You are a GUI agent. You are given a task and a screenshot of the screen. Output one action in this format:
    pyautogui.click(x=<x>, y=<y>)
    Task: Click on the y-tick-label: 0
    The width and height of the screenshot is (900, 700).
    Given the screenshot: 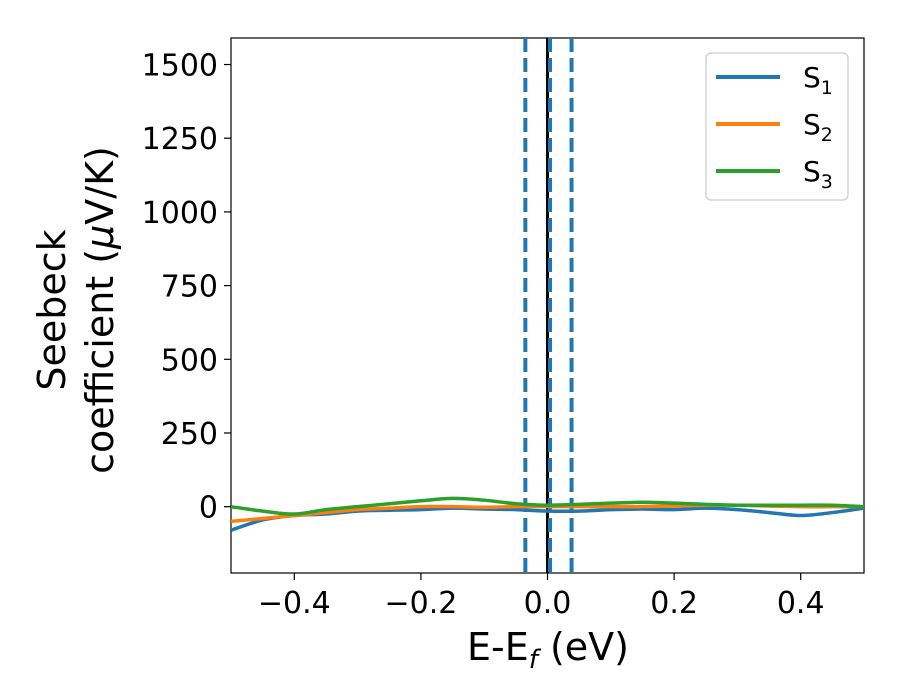 What is the action you would take?
    pyautogui.click(x=208, y=508)
    